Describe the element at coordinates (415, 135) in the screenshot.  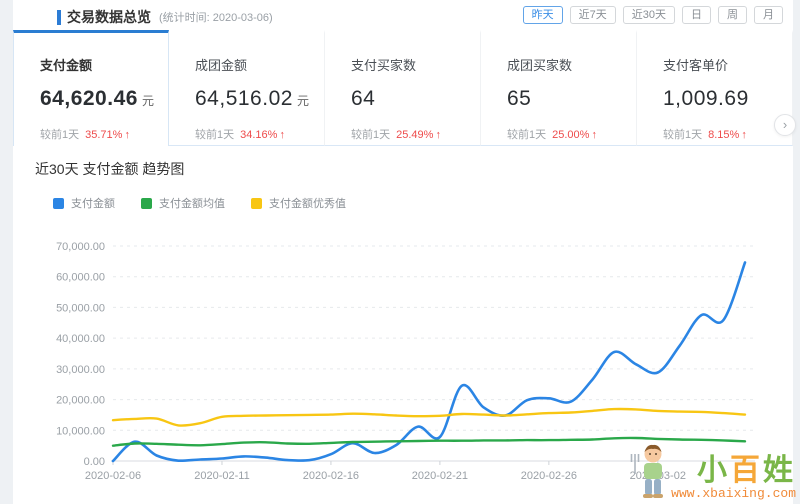
I see `card-change: 25.49%` at that location.